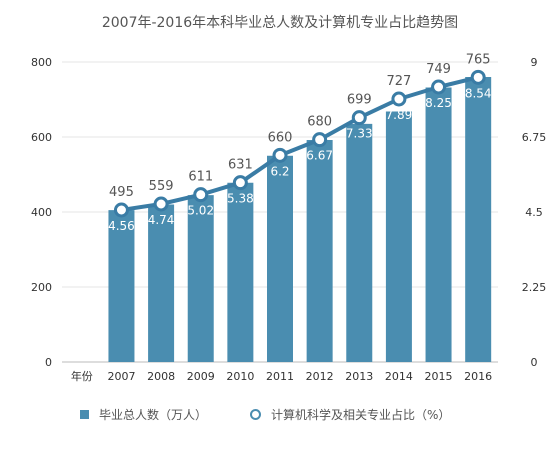  What do you see at coordinates (478, 93) in the screenshot?
I see `bar-value-label: 8.54` at bounding box center [478, 93].